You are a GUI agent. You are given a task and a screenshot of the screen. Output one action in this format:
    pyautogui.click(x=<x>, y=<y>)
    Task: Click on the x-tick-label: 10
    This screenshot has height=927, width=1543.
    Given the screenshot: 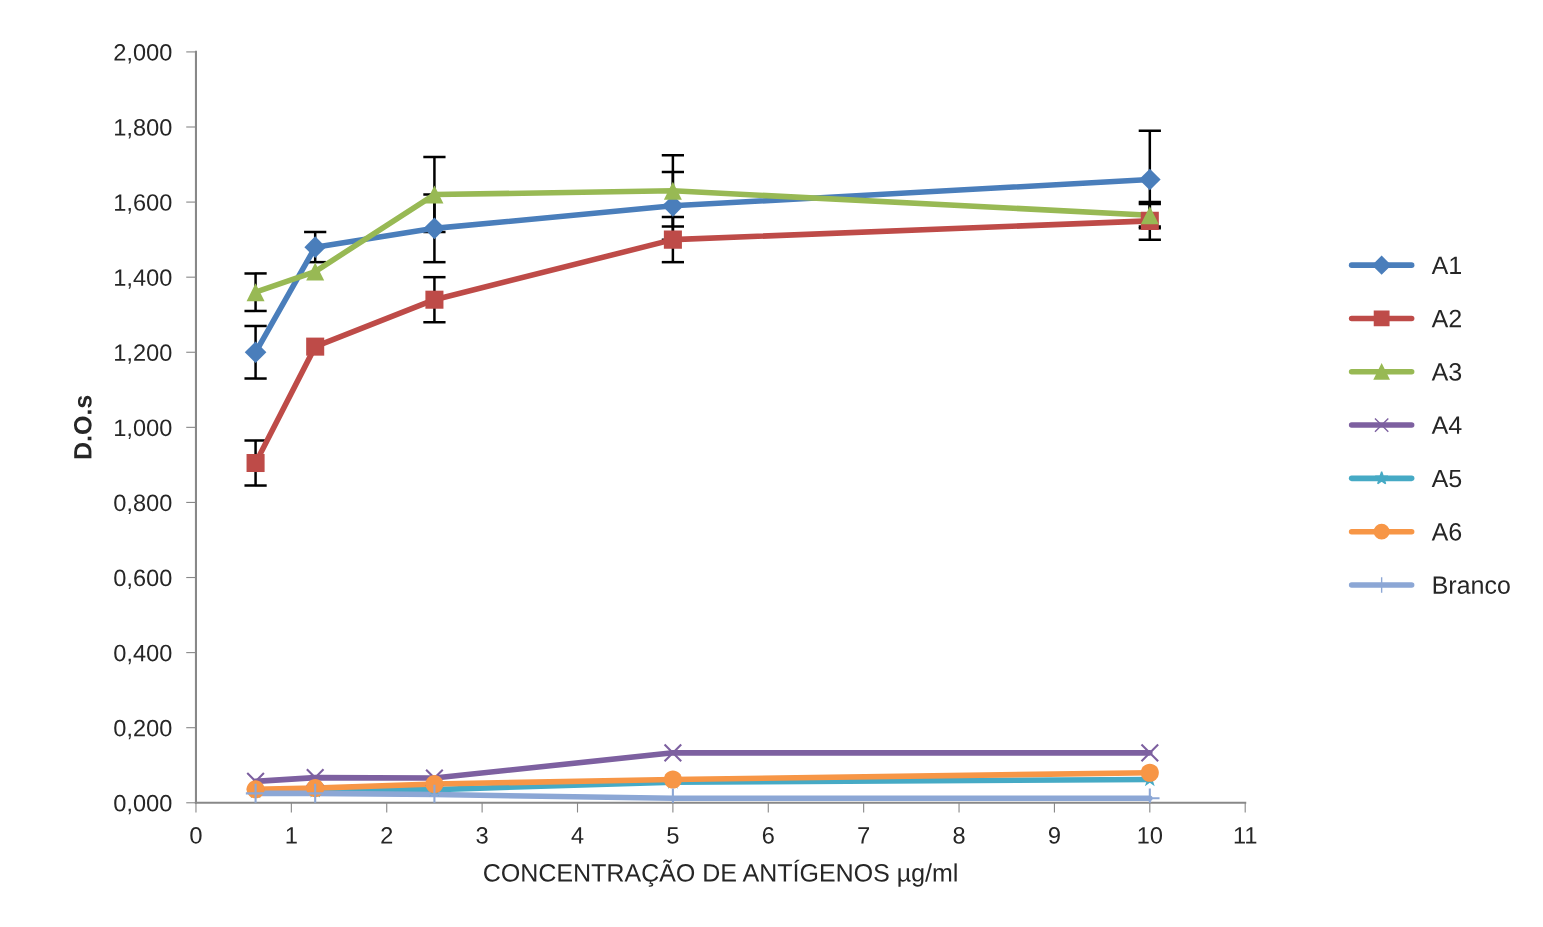 What is the action you would take?
    pyautogui.click(x=1150, y=835)
    